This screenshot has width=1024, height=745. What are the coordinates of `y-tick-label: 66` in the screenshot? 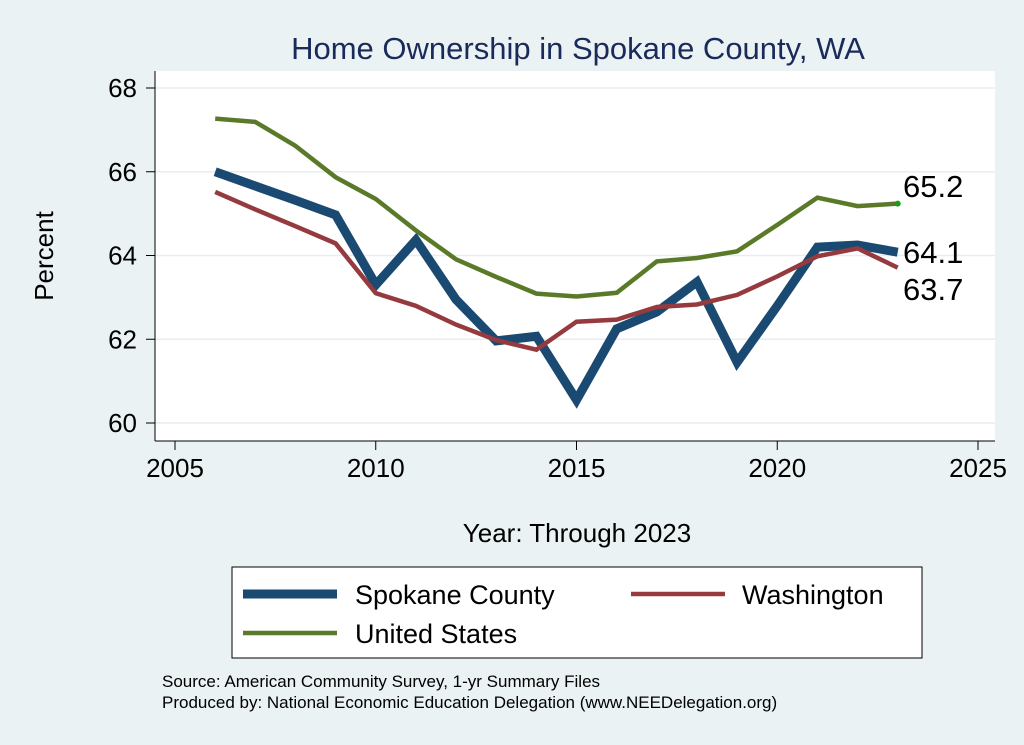 It's located at (122, 172).